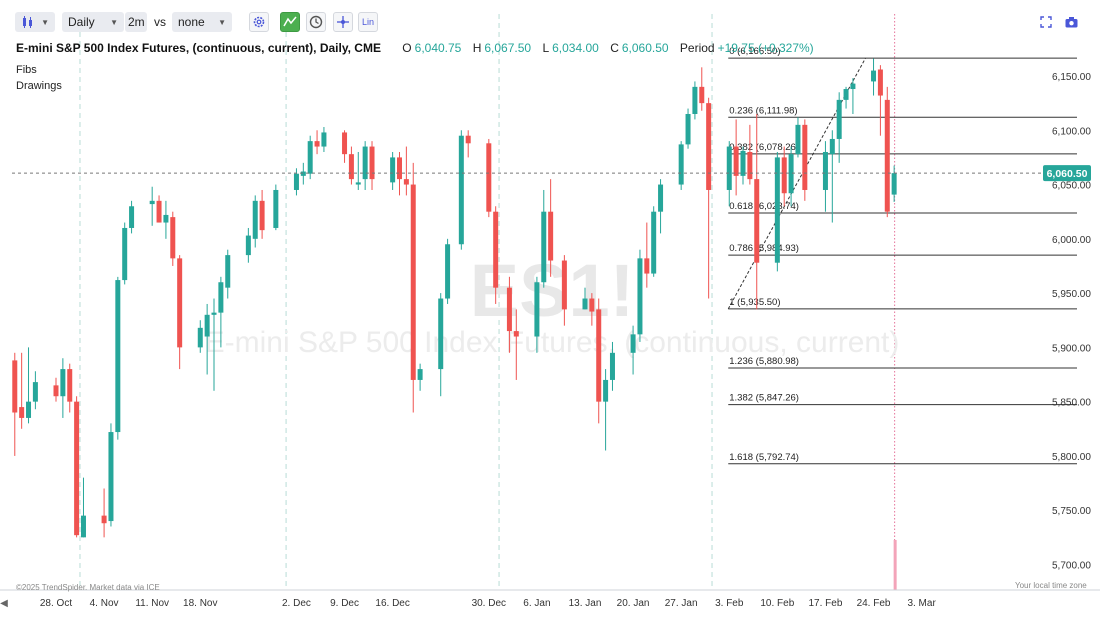  What do you see at coordinates (508, 48) in the screenshot?
I see `high-value: 6,067.50` at bounding box center [508, 48].